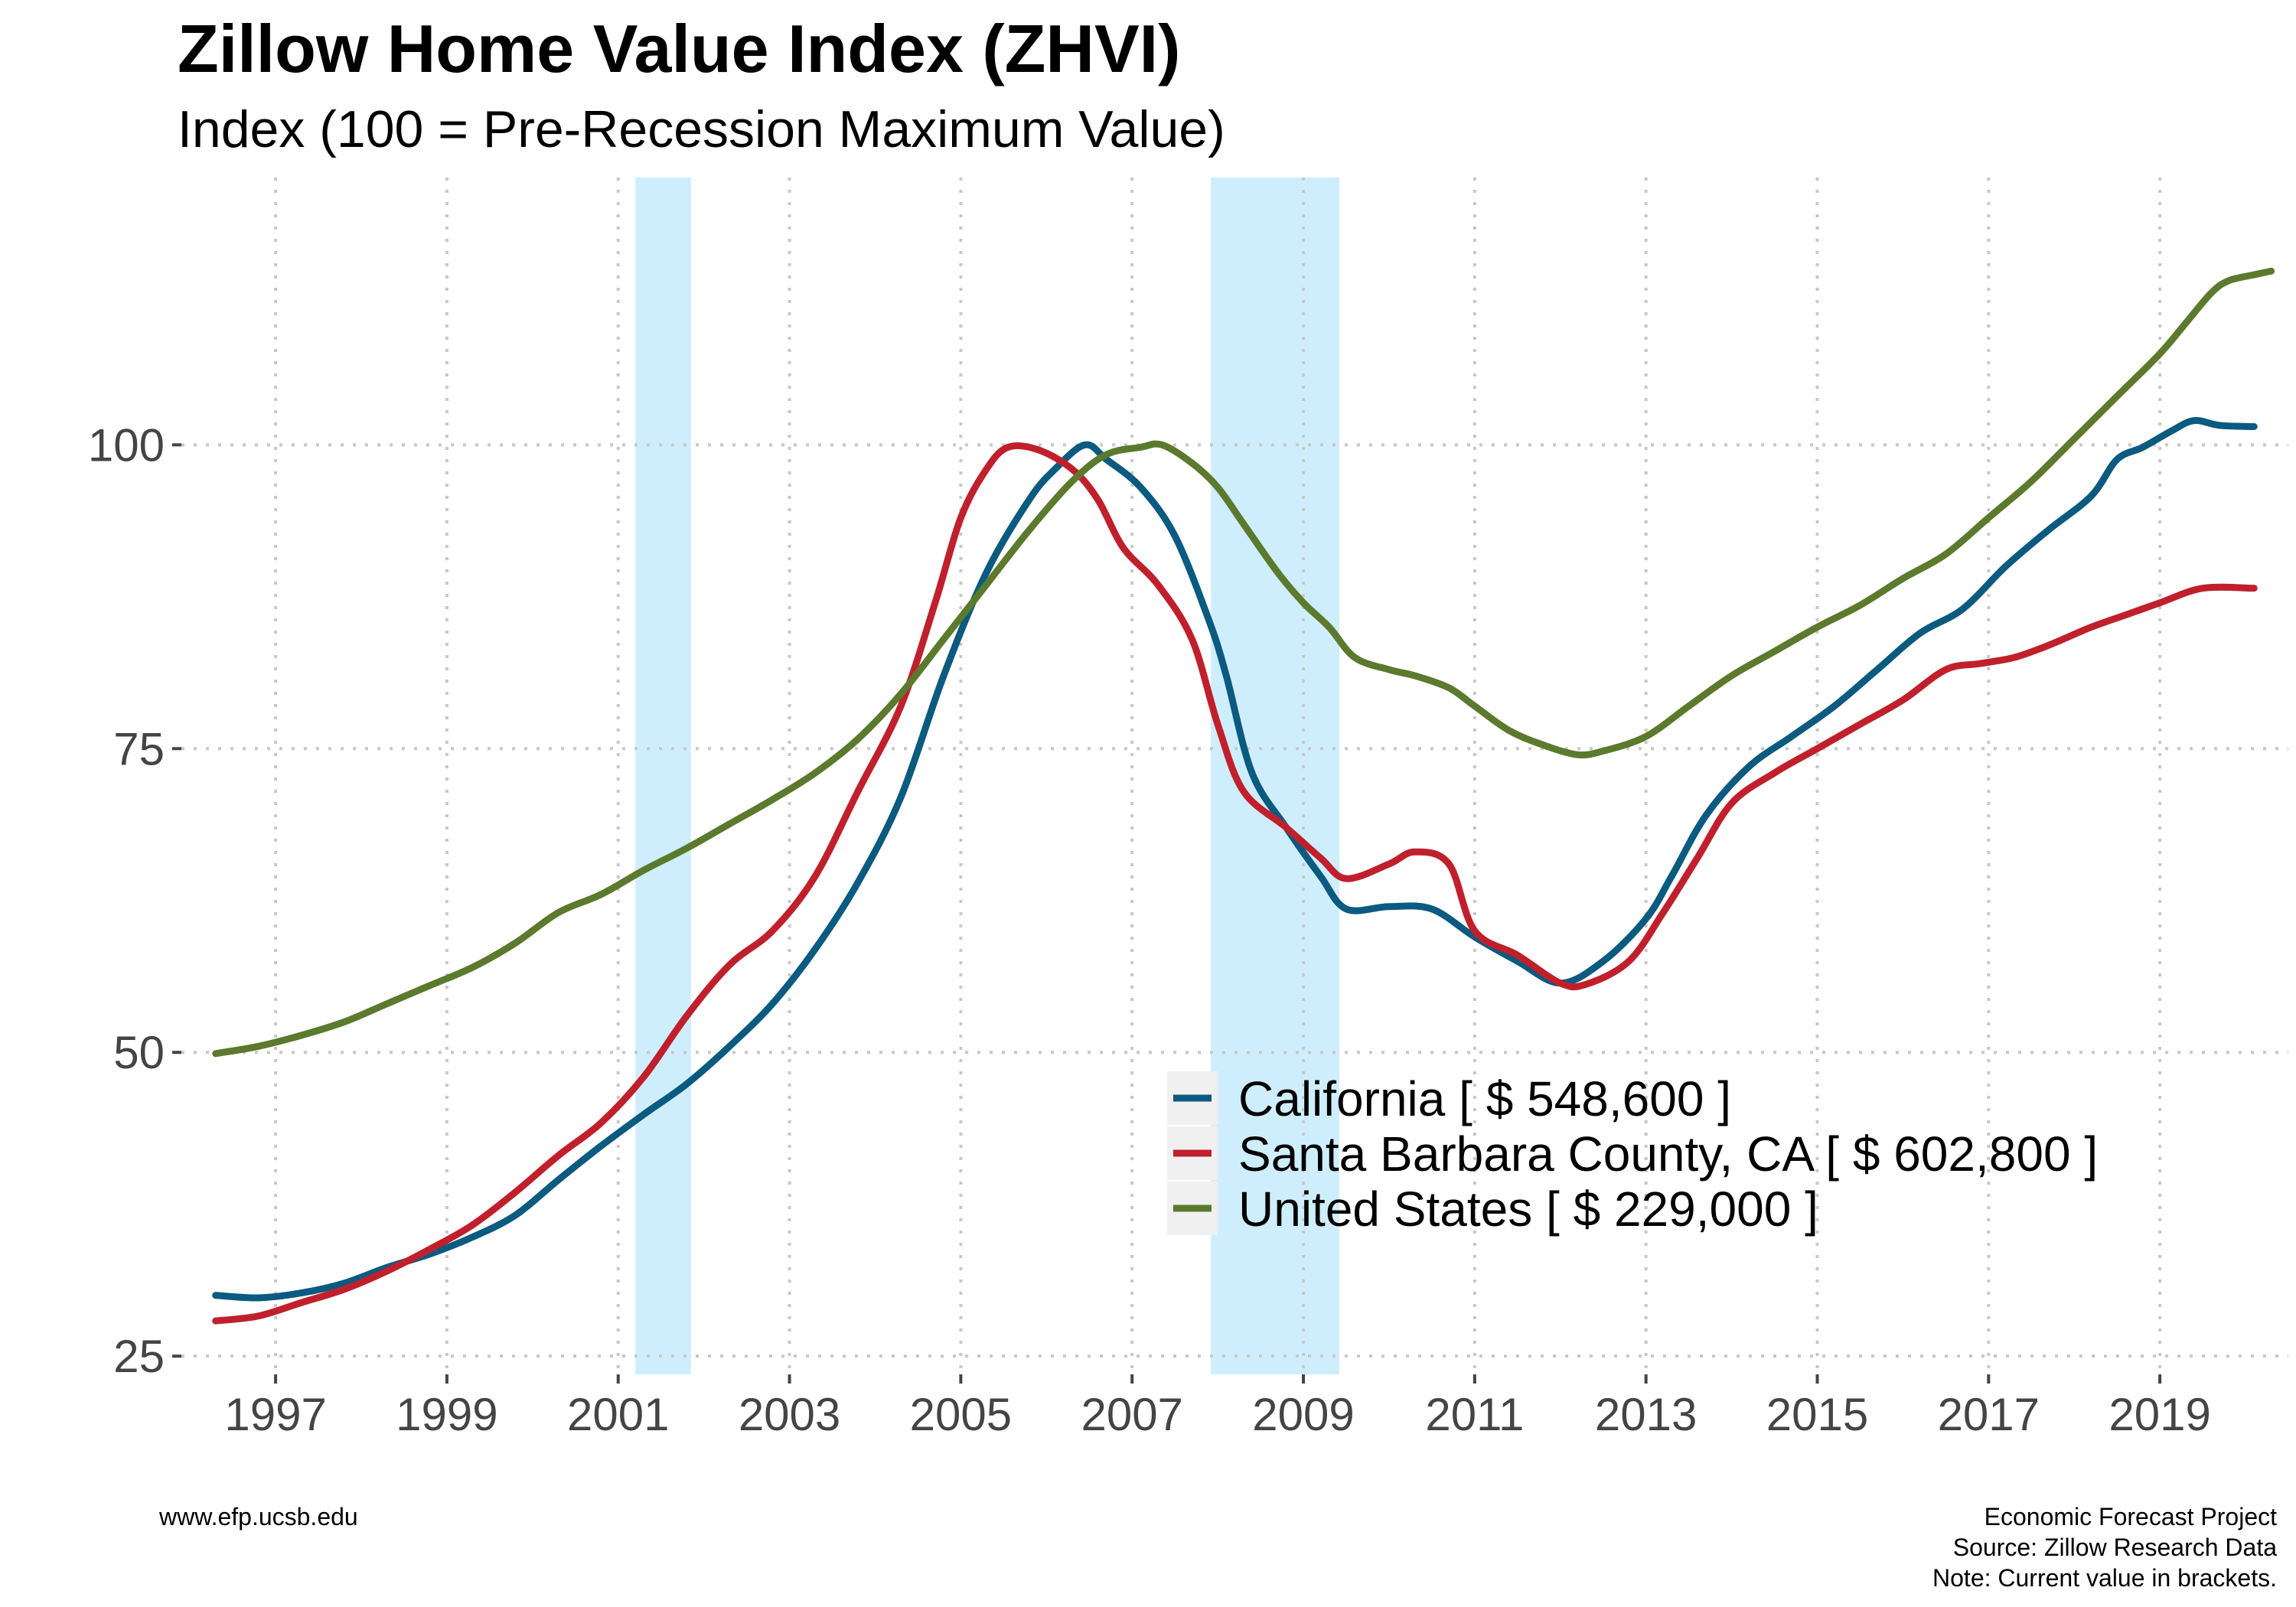 This screenshot has height=1607, width=2296. Describe the element at coordinates (2115, 1547) in the screenshot. I see `footer-credit-source: Source: Zillow Research Data` at that location.